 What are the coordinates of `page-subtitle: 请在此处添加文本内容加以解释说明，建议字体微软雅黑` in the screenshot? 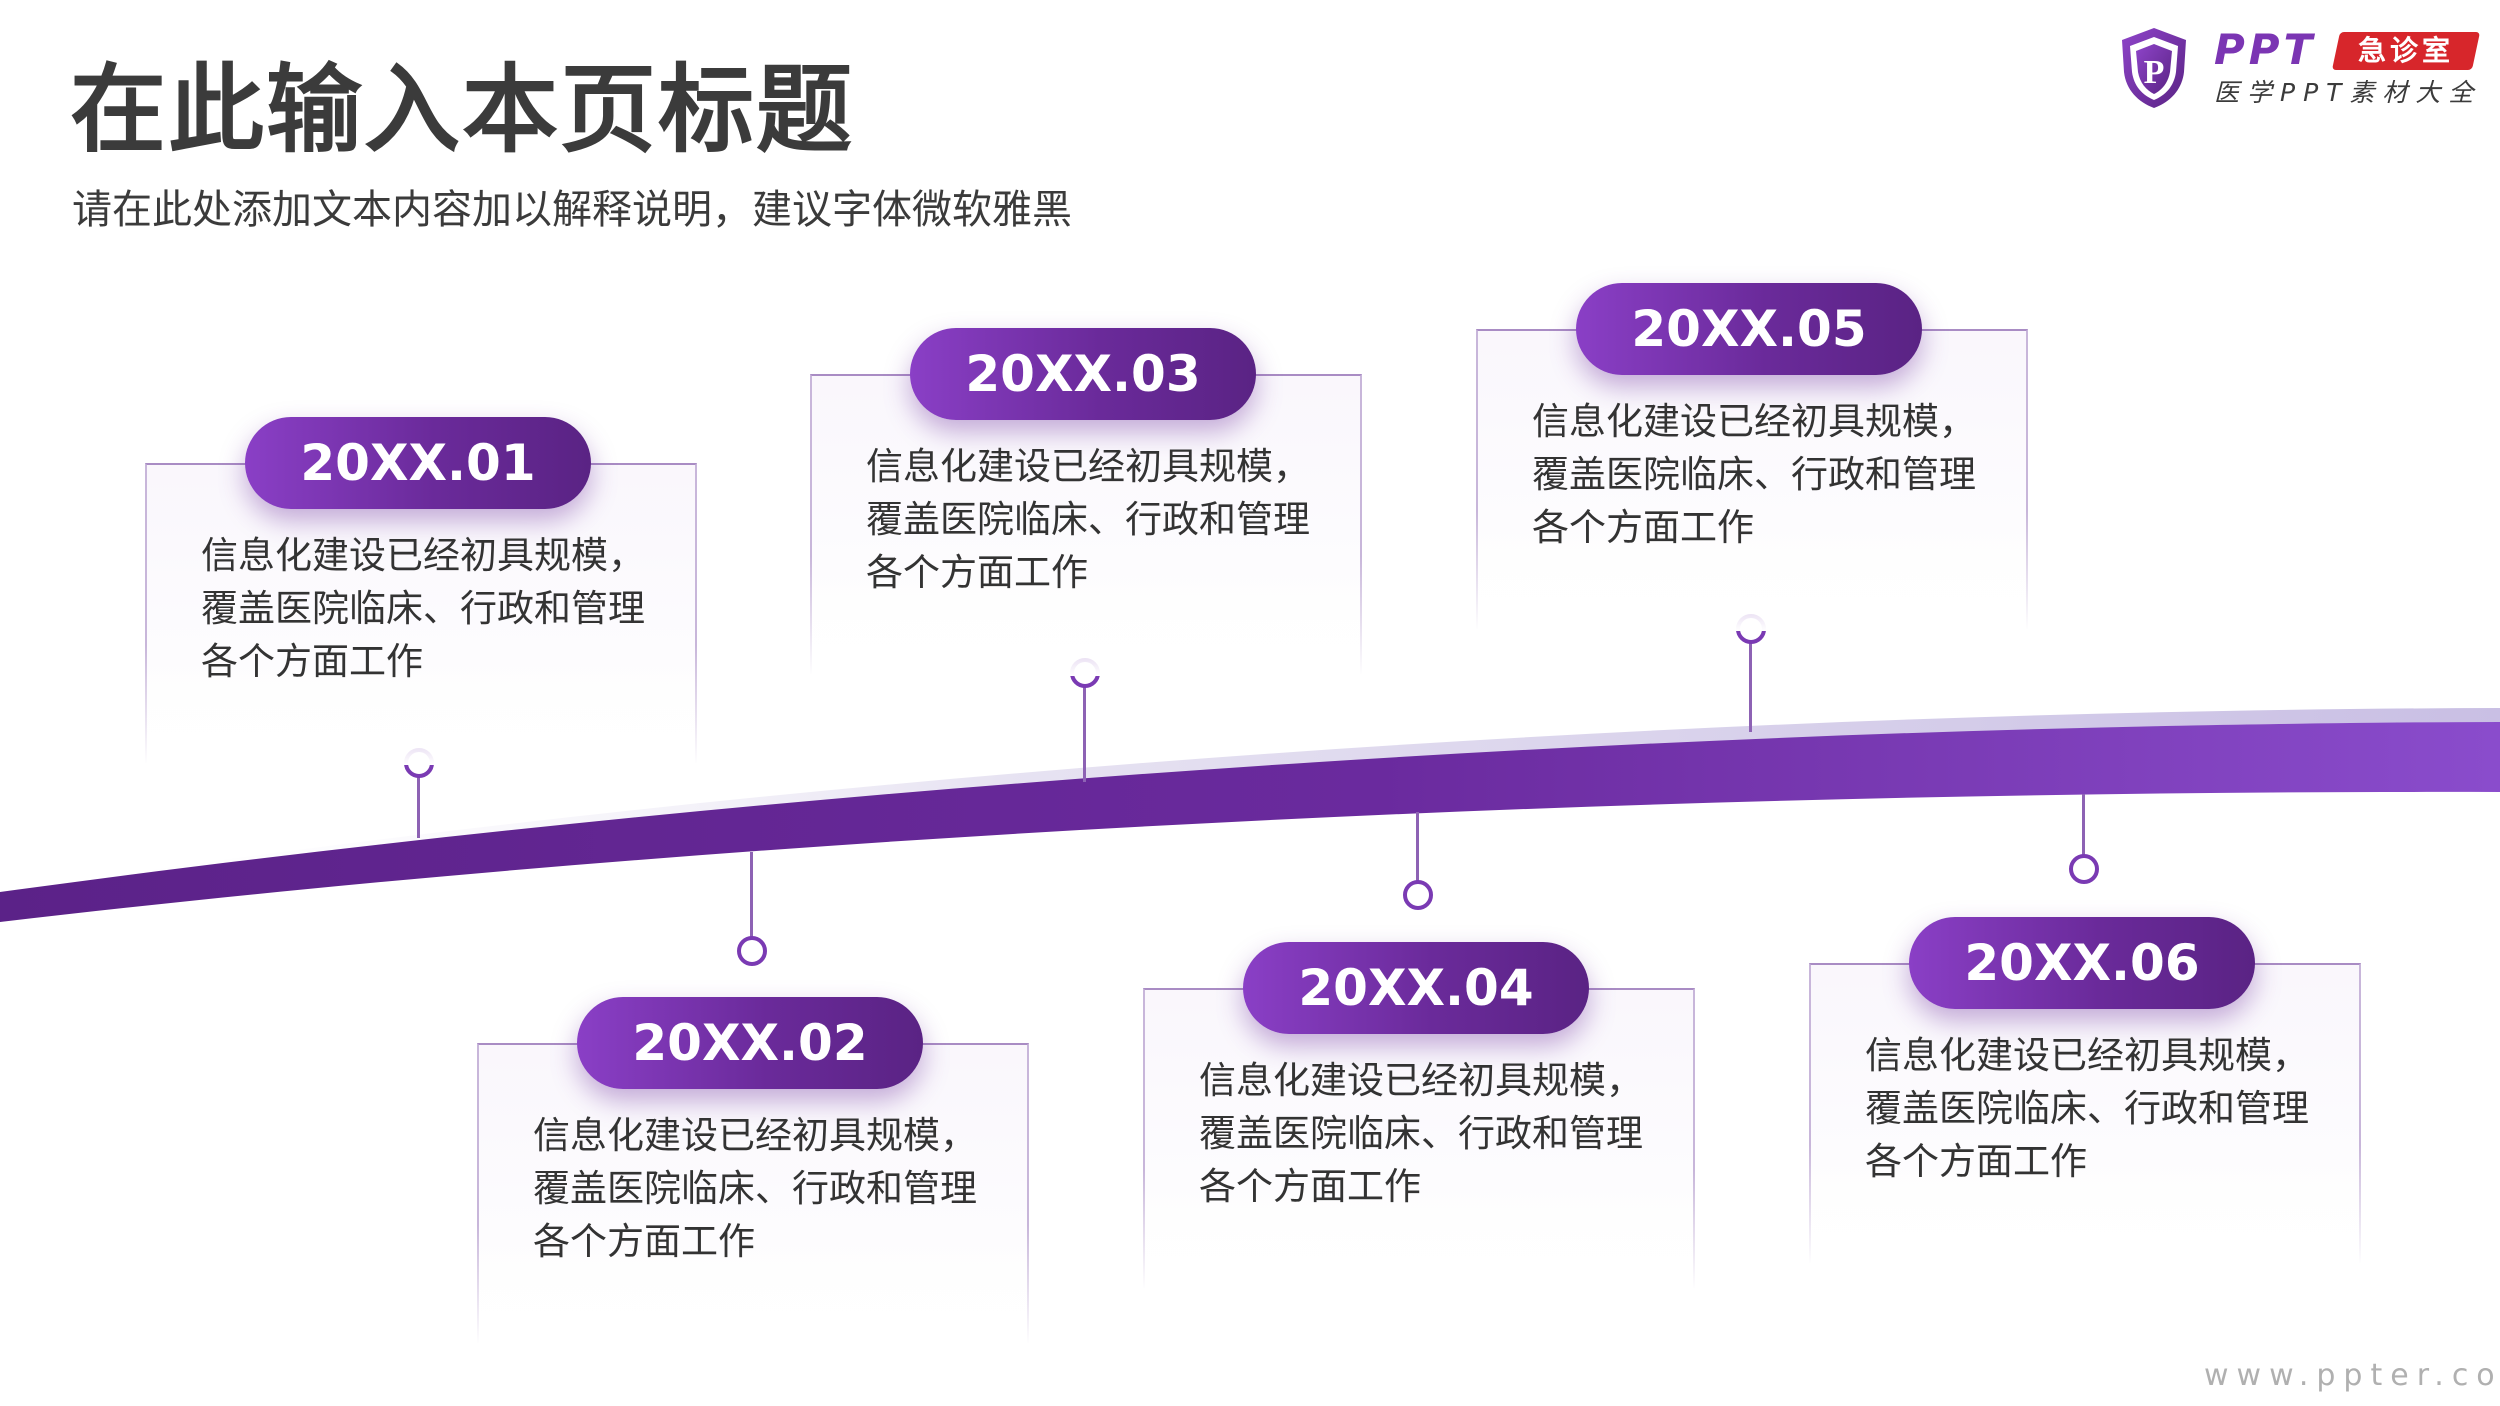 It's located at (572, 210).